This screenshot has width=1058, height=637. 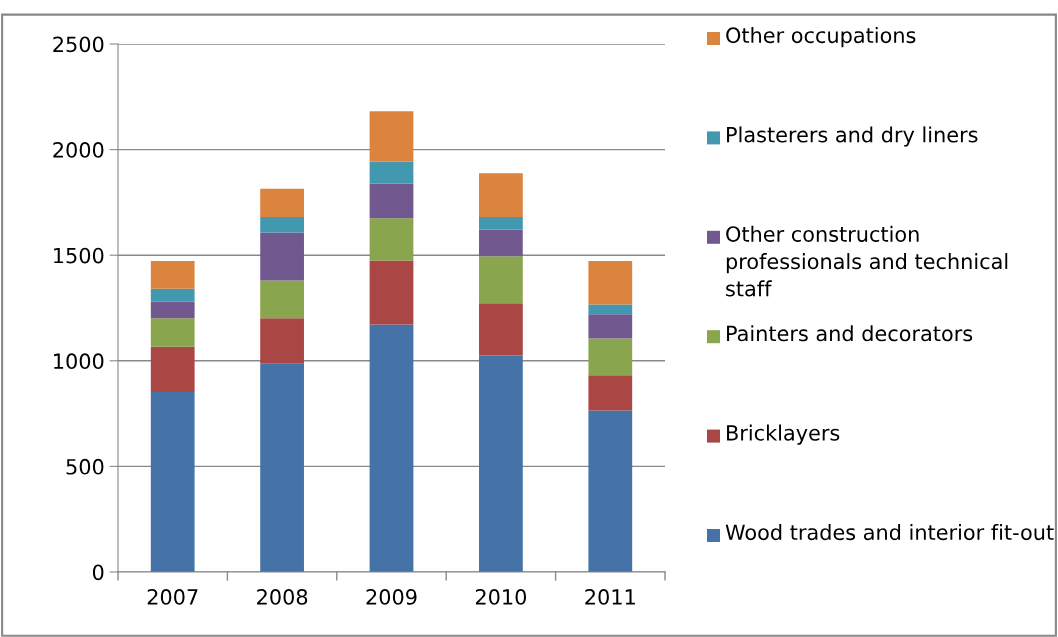 What do you see at coordinates (85, 466) in the screenshot?
I see `y-tick-label: 500` at bounding box center [85, 466].